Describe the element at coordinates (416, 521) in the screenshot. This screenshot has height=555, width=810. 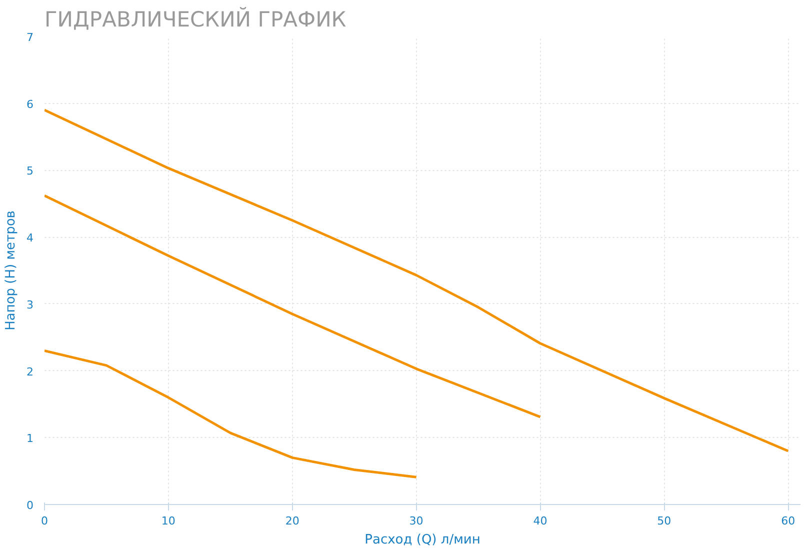
I see `x-tick-label: 30` at that location.